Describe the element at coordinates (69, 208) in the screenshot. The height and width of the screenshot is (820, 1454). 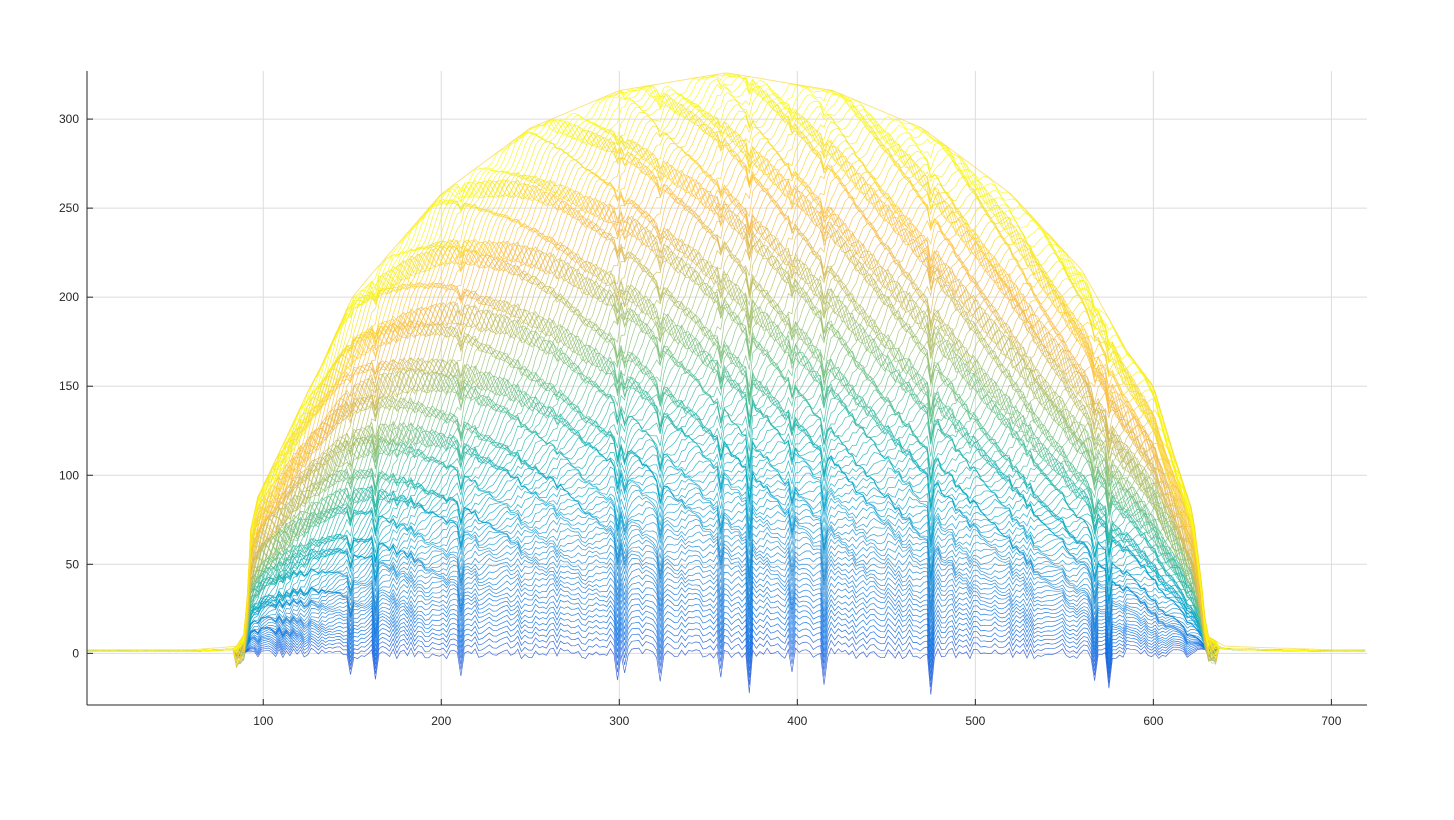
I see `y-tick-label: 250` at that location.